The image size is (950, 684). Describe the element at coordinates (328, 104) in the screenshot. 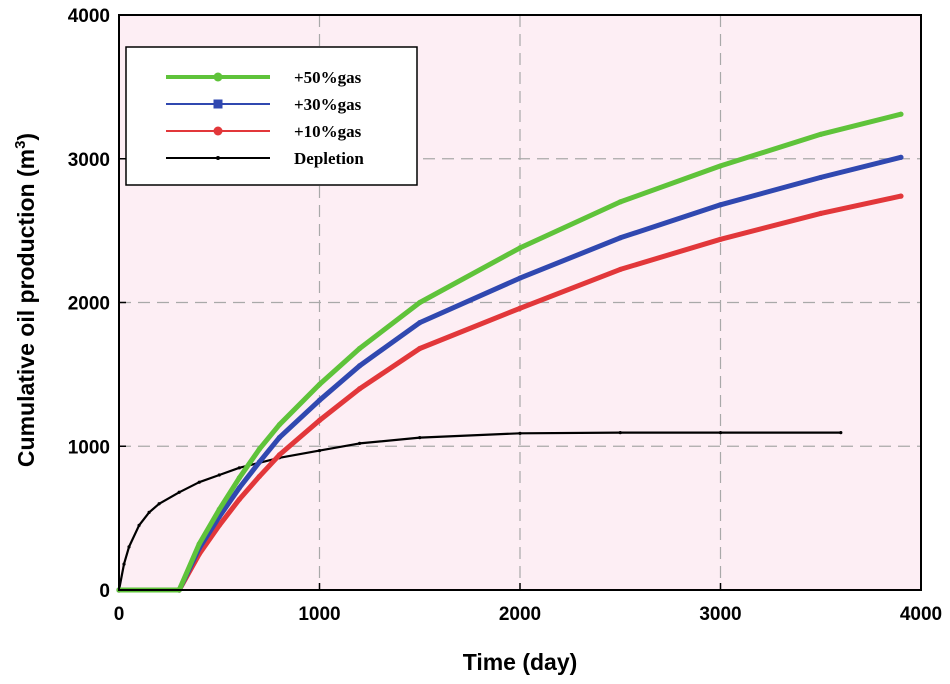

I see `legend-label-30-gas: +30%gas` at that location.